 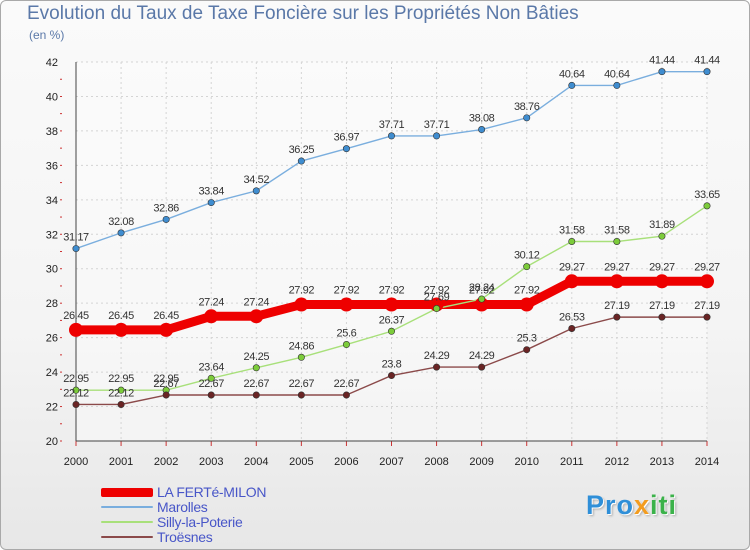 What do you see at coordinates (185, 537) in the screenshot?
I see `legend-label: Troësnes` at bounding box center [185, 537].